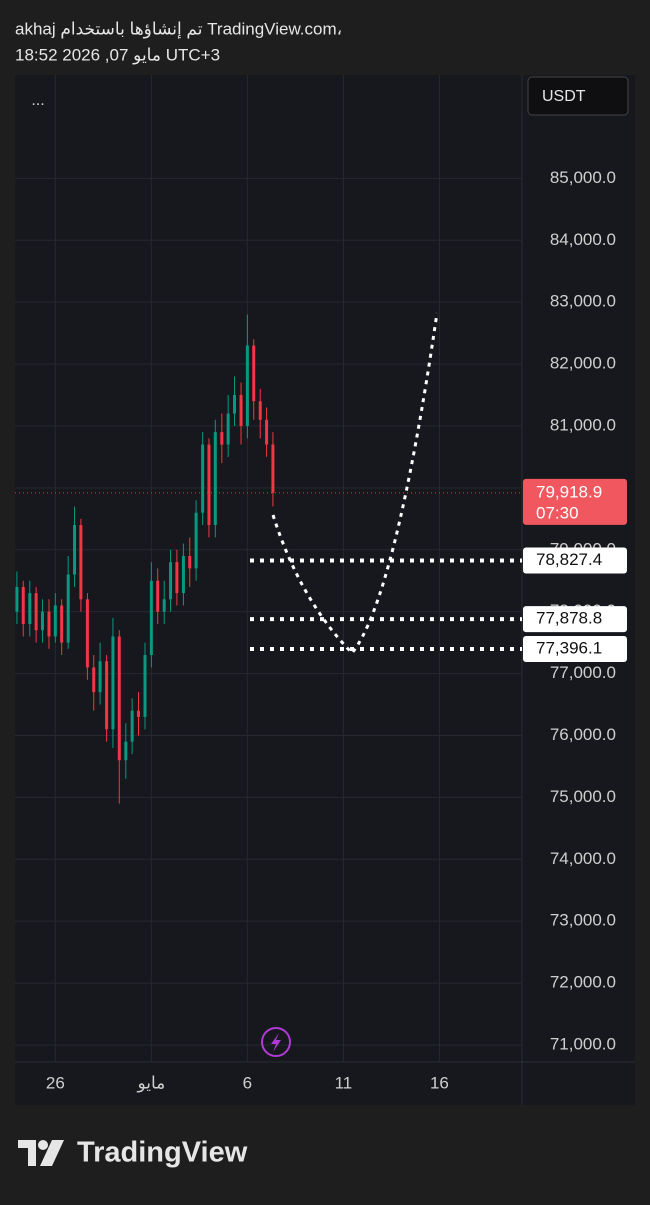 Image resolution: width=650 pixels, height=1205 pixels. What do you see at coordinates (557, 512) in the screenshot?
I see `countdown: 07:30` at bounding box center [557, 512].